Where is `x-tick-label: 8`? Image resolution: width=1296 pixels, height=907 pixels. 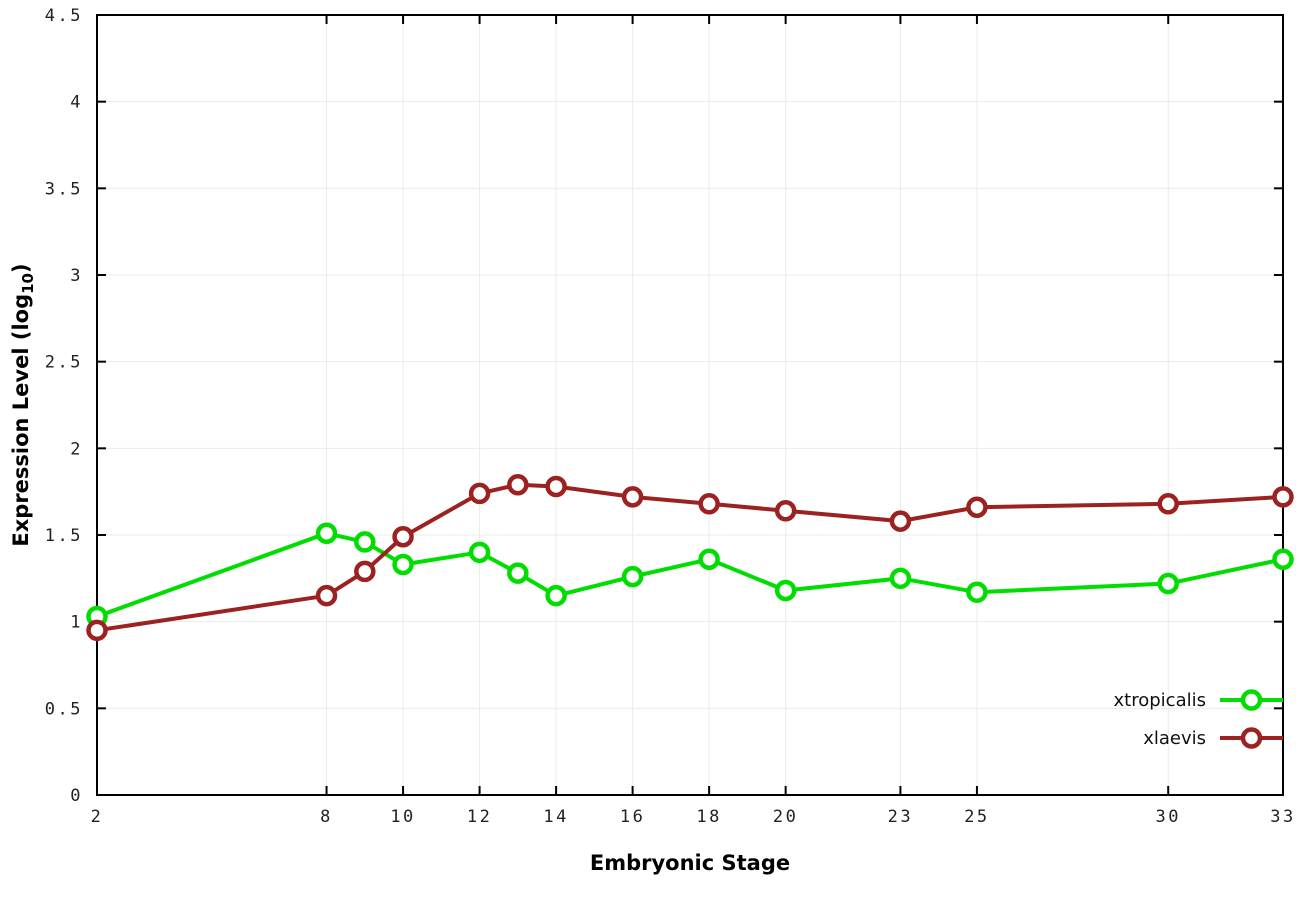
x-tick-label: 8 is located at coordinates (326, 817).